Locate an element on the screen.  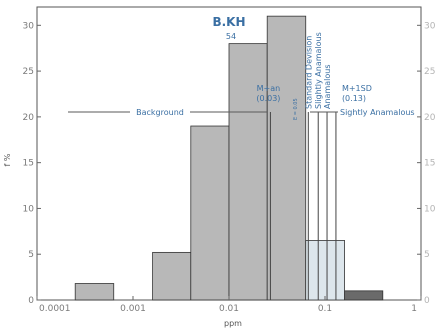
x-axis-ticks: 0.0001 0.001 0.01 0.1 1 is located at coordinates (229, 305).